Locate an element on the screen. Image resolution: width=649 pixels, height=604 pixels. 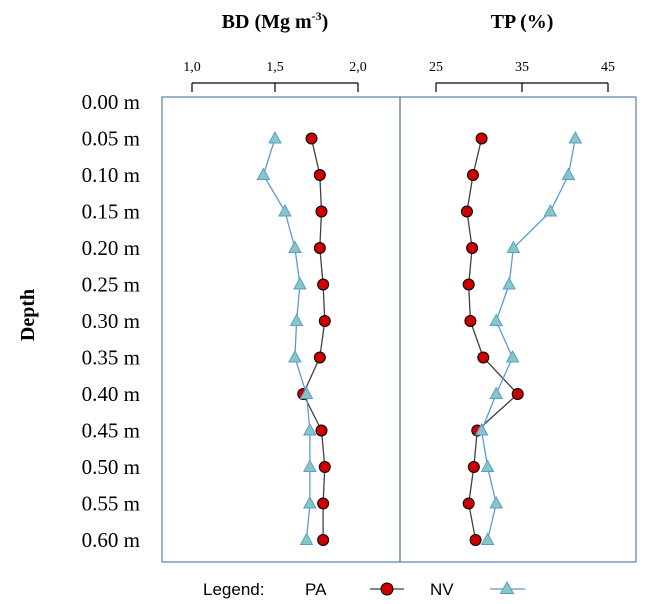
depth-label: 0.50 m is located at coordinates (111, 467).